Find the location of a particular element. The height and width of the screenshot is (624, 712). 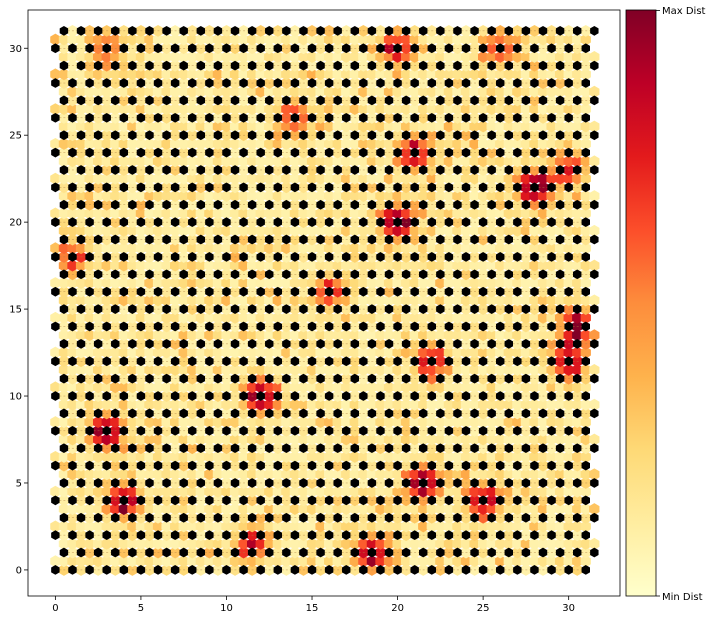

y-tick-label: 10 is located at coordinates (15, 397).